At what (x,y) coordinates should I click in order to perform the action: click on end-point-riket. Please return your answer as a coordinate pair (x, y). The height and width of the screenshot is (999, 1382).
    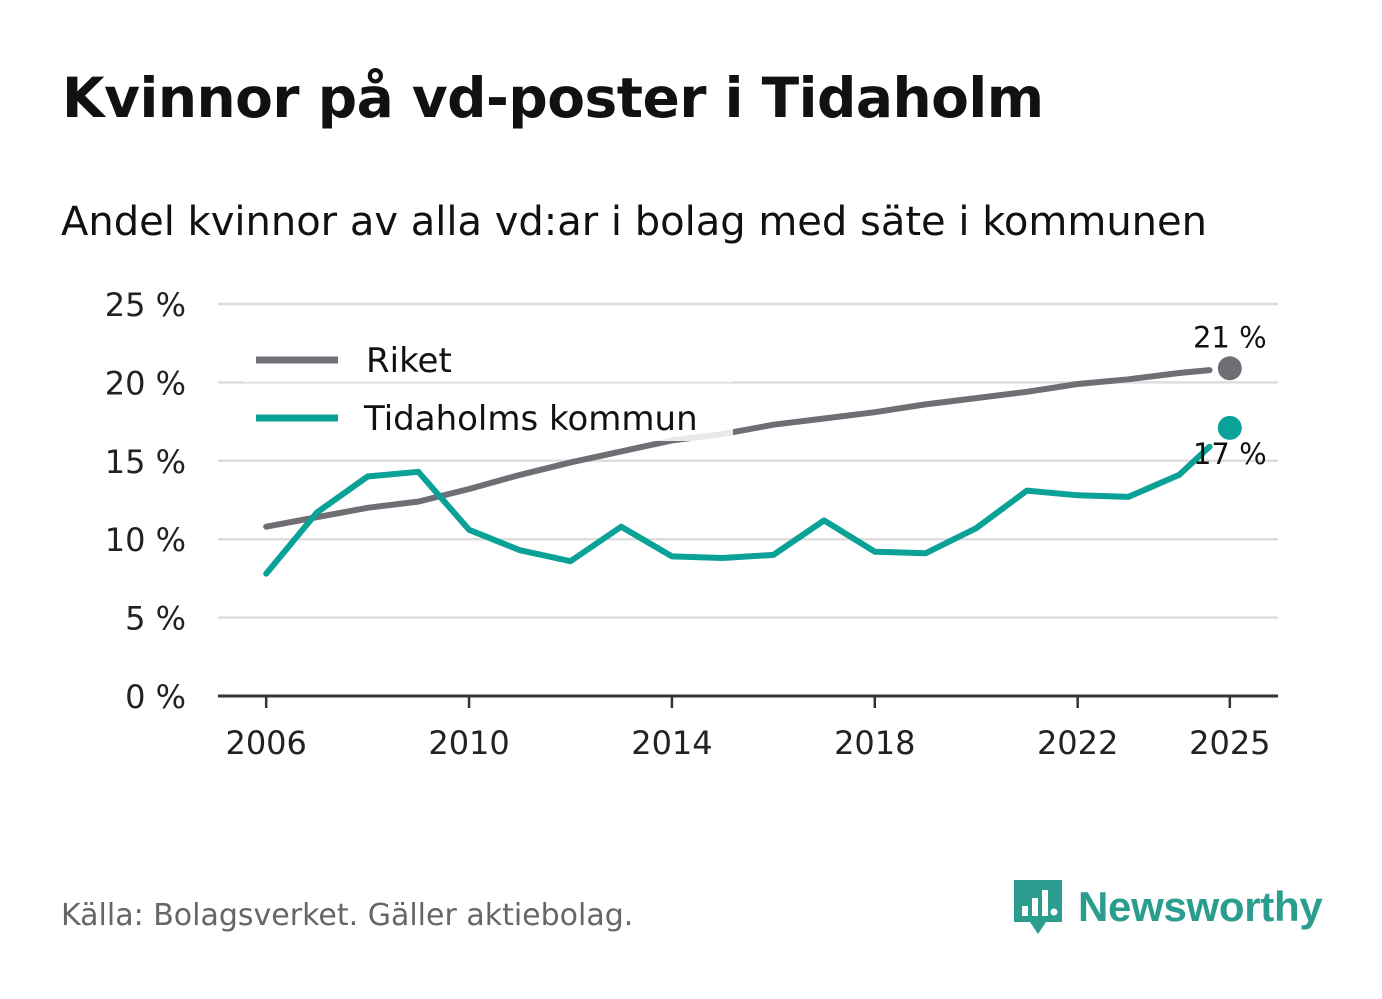
    Looking at the image, I should click on (1229, 368).